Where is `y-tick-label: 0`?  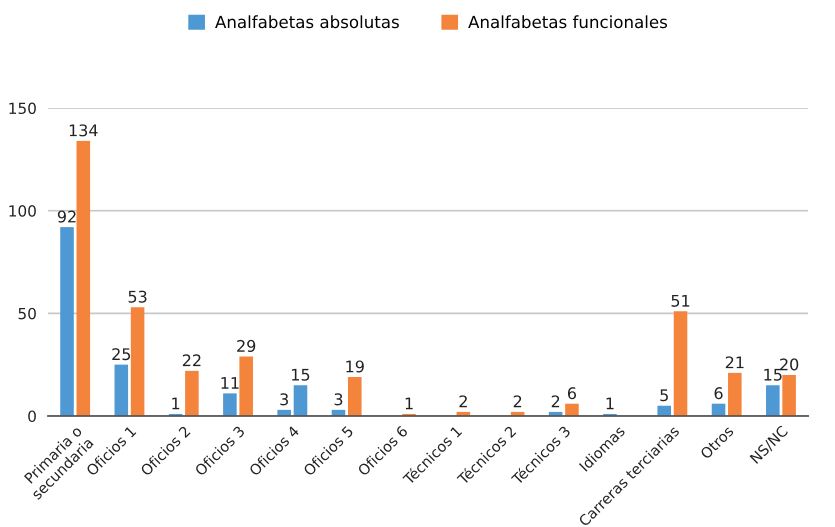 y-tick-label: 0 is located at coordinates (32, 416).